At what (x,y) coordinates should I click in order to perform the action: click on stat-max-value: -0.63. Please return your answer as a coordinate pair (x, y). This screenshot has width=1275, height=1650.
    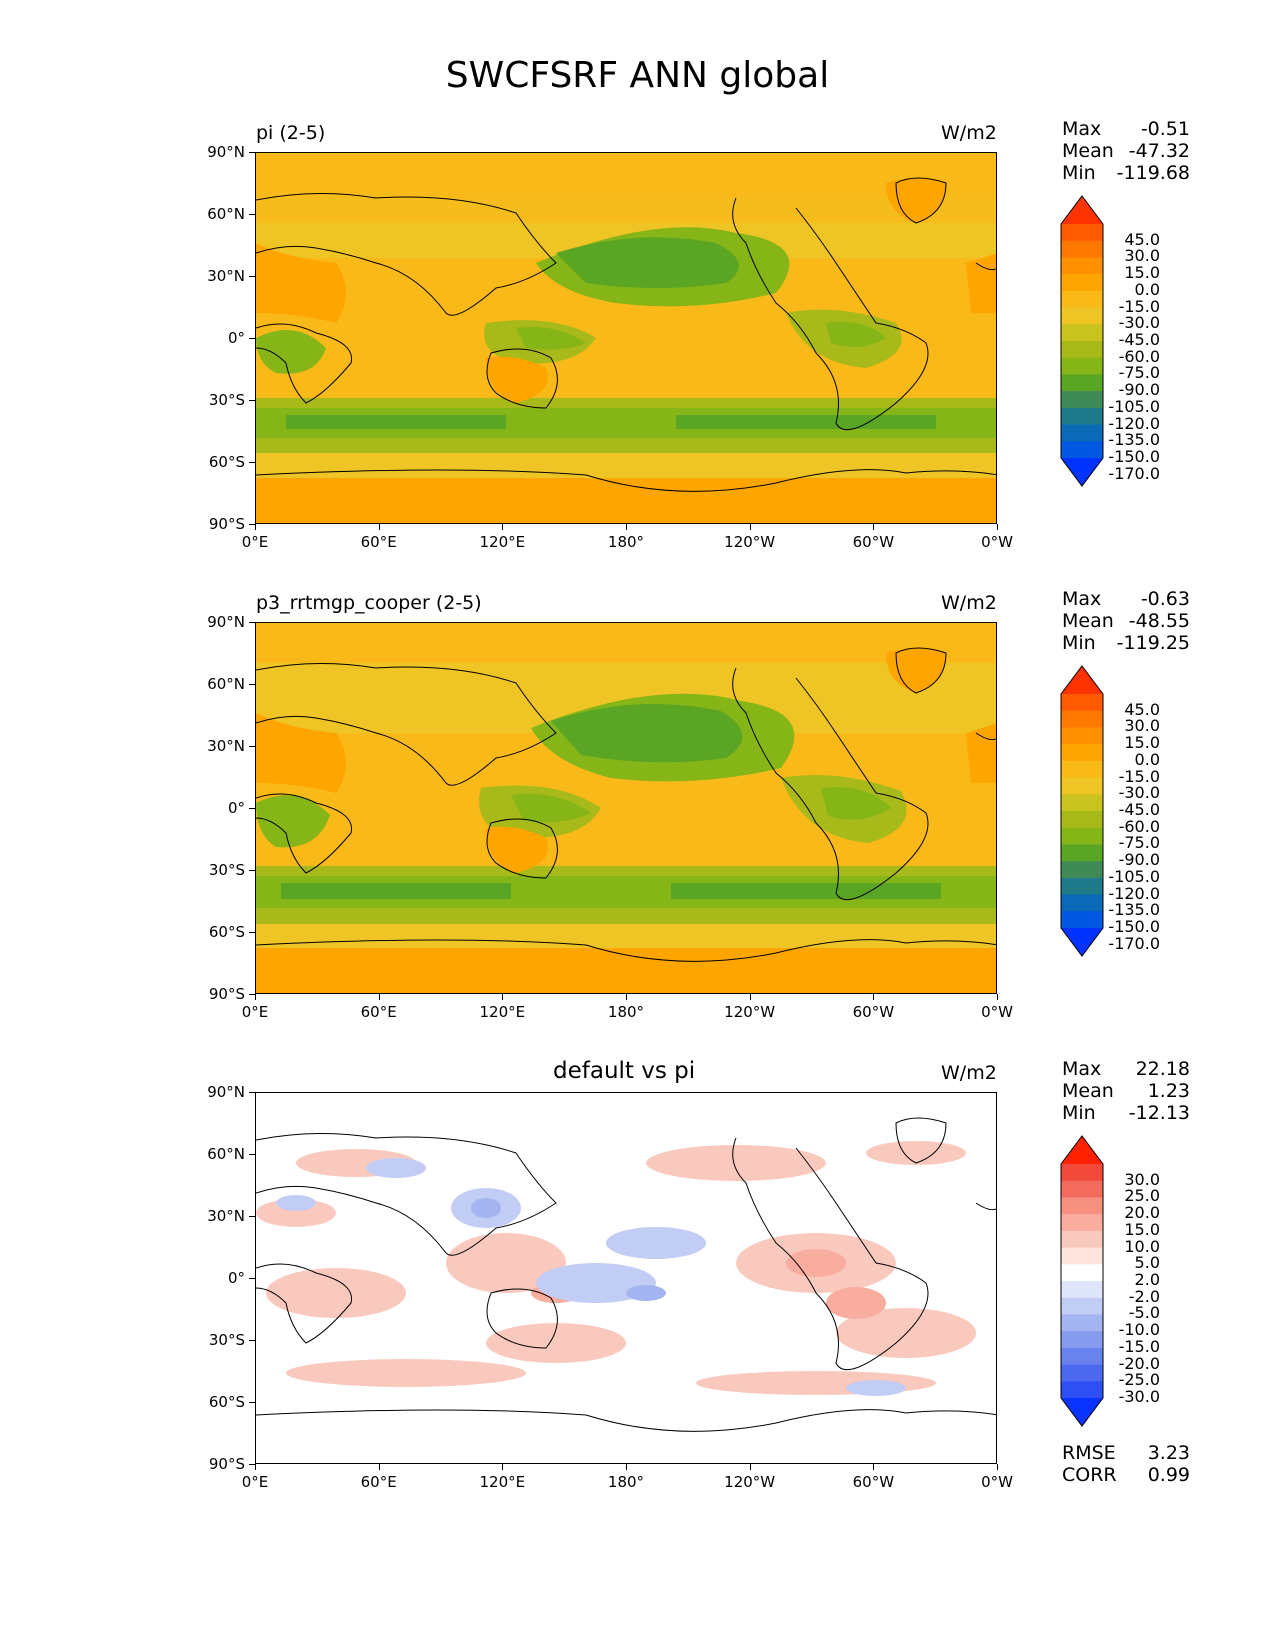
    Looking at the image, I should click on (1165, 599).